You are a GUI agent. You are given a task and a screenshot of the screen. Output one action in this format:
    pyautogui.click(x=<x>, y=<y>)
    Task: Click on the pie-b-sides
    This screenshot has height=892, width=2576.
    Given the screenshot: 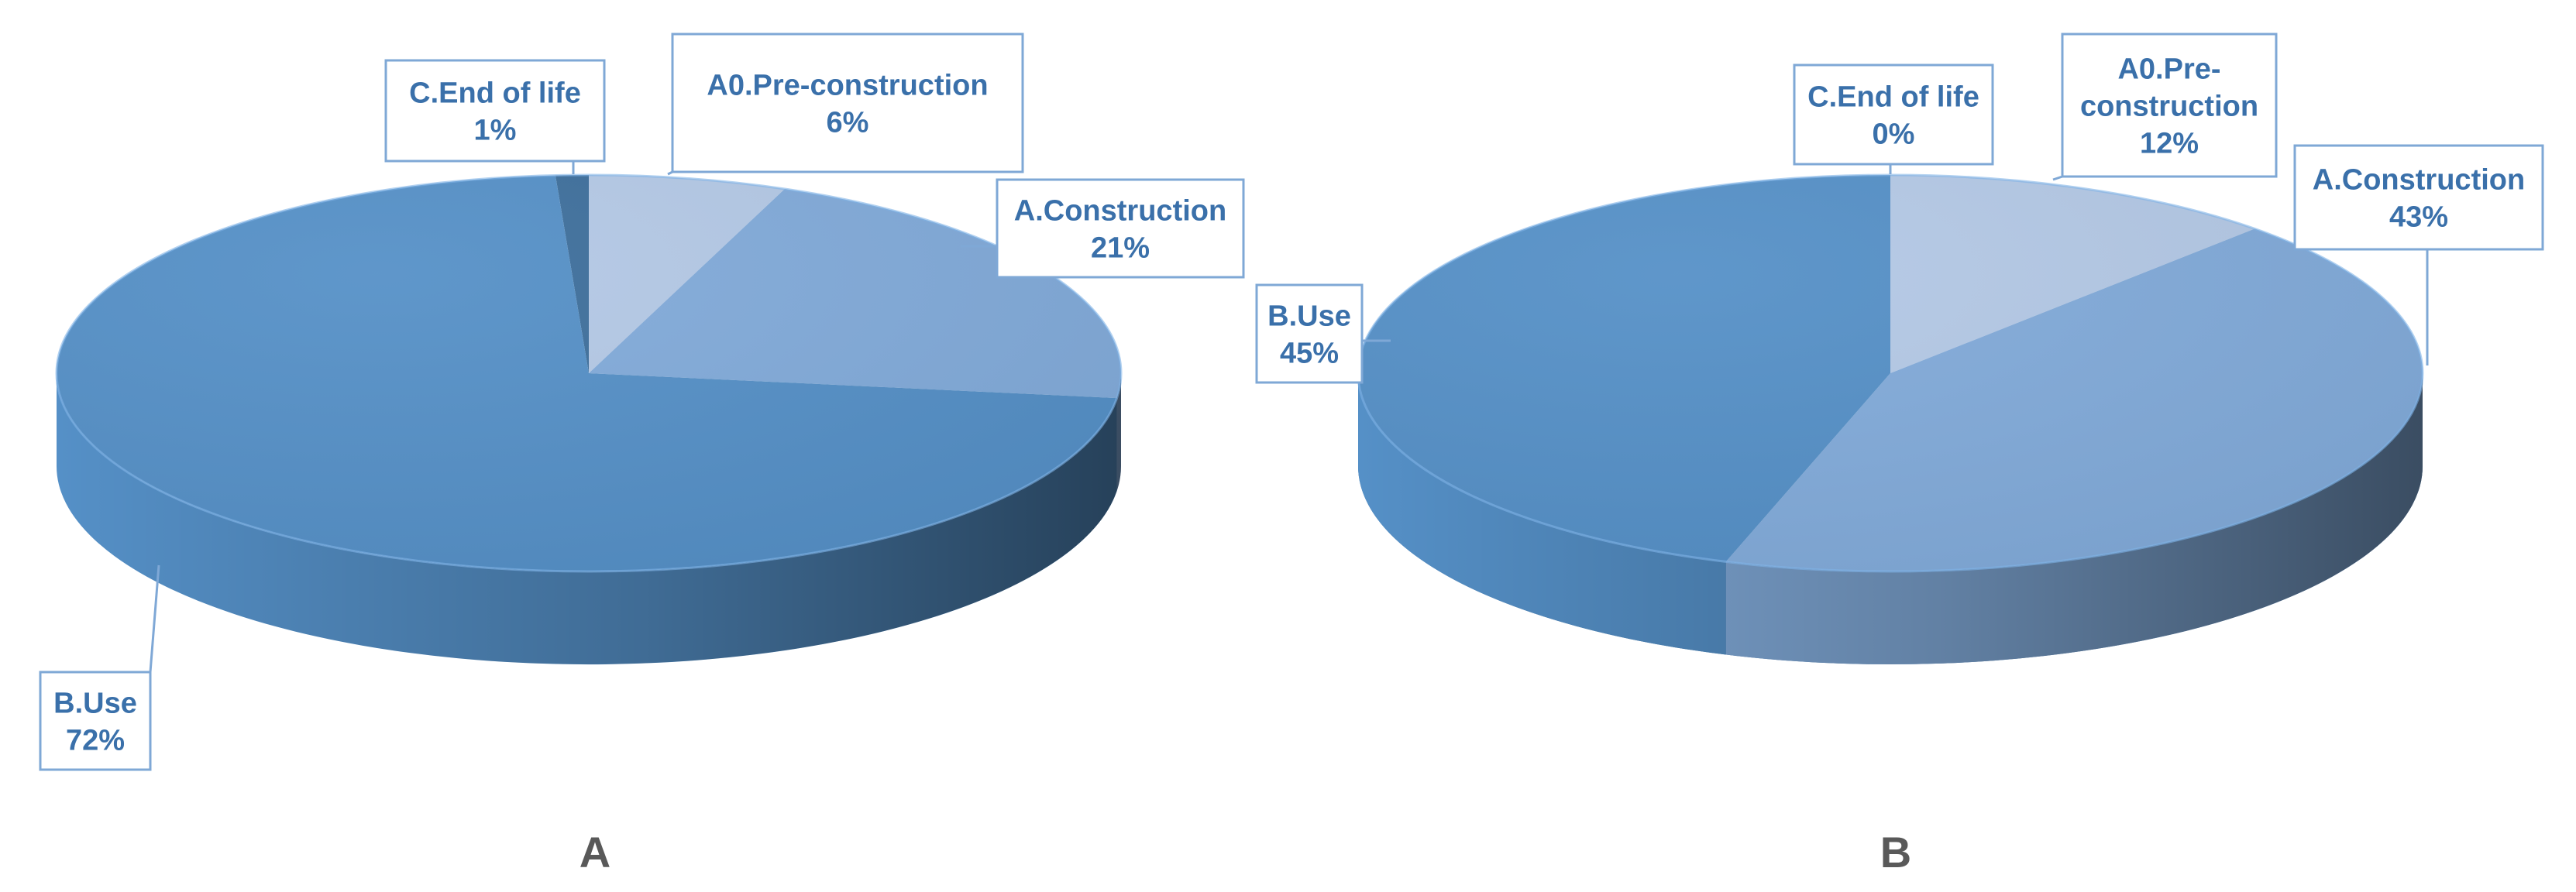 What is the action you would take?
    pyautogui.click(x=1890, y=519)
    